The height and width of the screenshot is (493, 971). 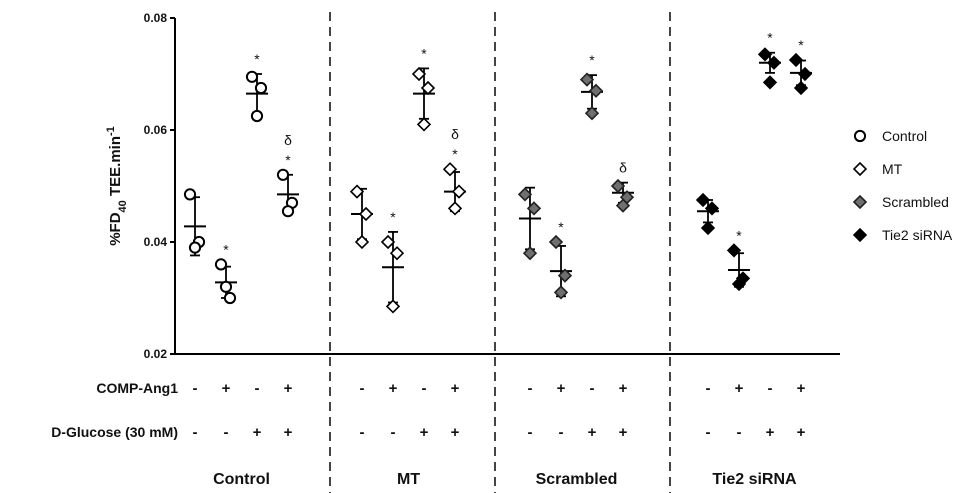 What do you see at coordinates (754, 479) in the screenshot?
I see `group-label: Tie2 siRNA` at bounding box center [754, 479].